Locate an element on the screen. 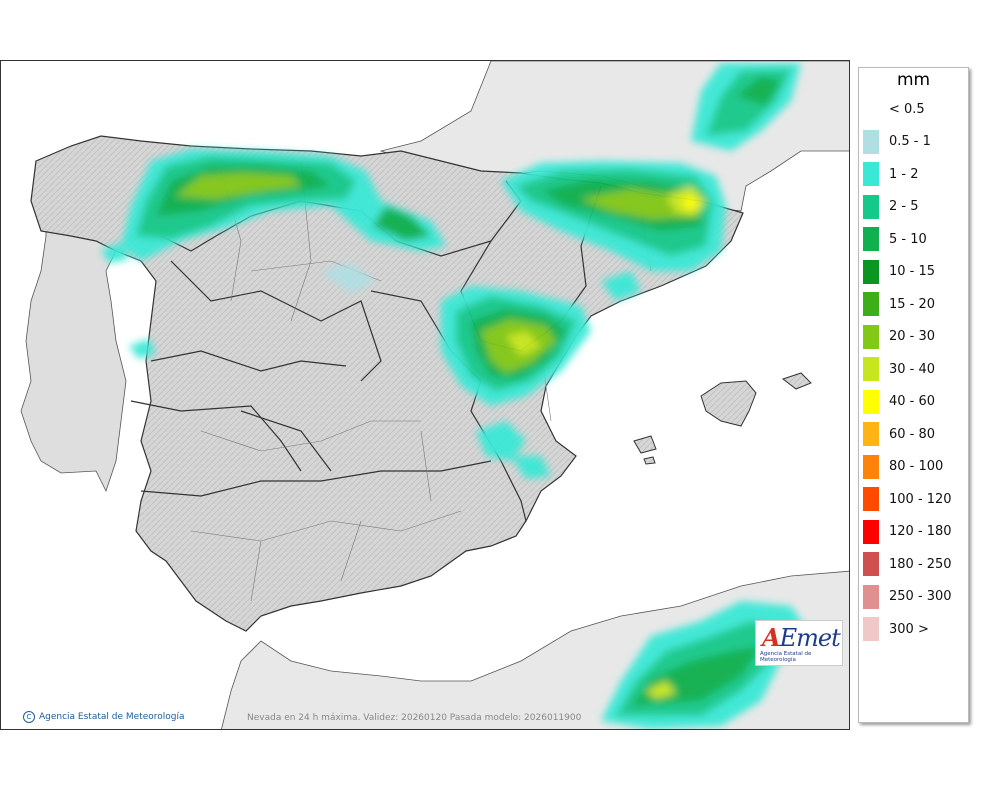 The width and height of the screenshot is (1000, 790). legend-label: 60 - 80 is located at coordinates (912, 434).